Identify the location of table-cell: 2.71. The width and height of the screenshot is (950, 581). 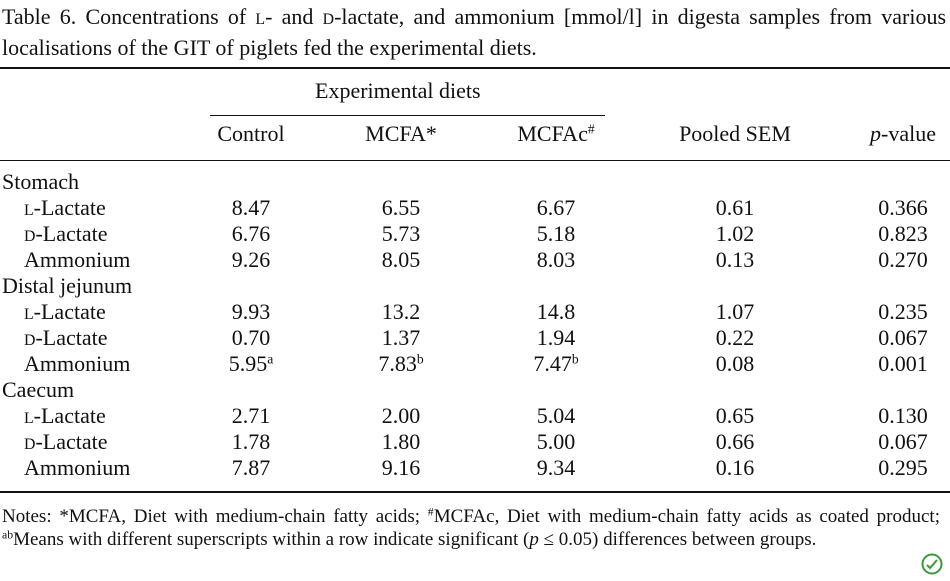
(251, 415).